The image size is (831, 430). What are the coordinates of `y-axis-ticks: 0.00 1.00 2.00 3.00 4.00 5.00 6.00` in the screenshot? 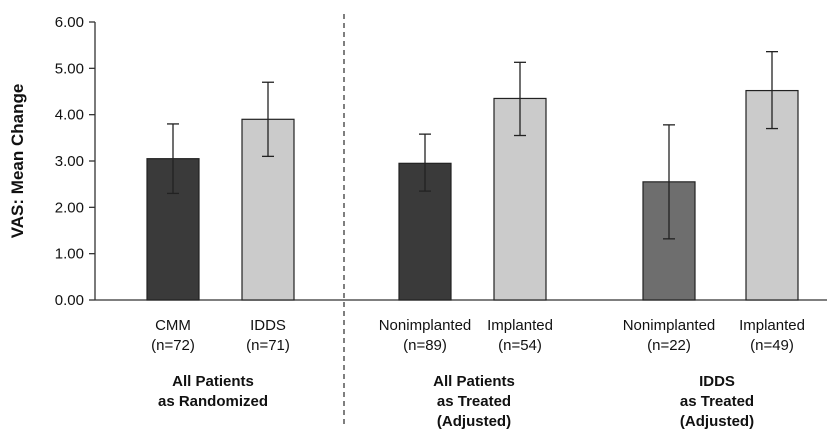 It's located at (75, 161).